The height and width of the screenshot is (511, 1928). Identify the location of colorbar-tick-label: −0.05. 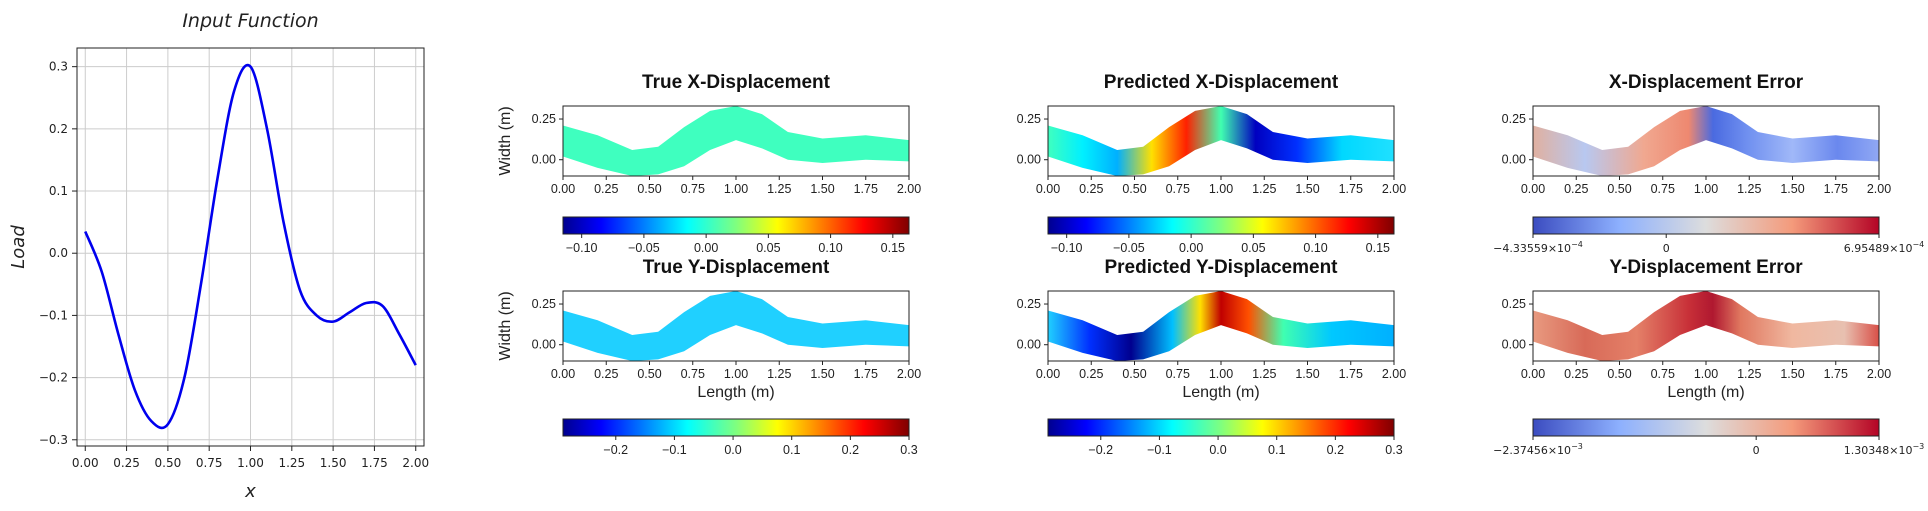
(1129, 248).